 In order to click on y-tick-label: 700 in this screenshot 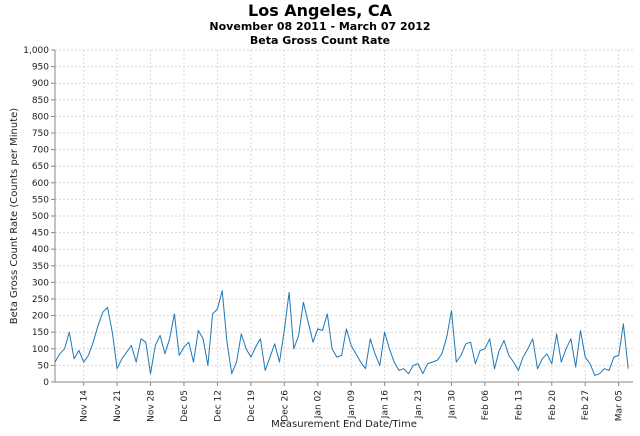, I will do `click(40, 151)`.